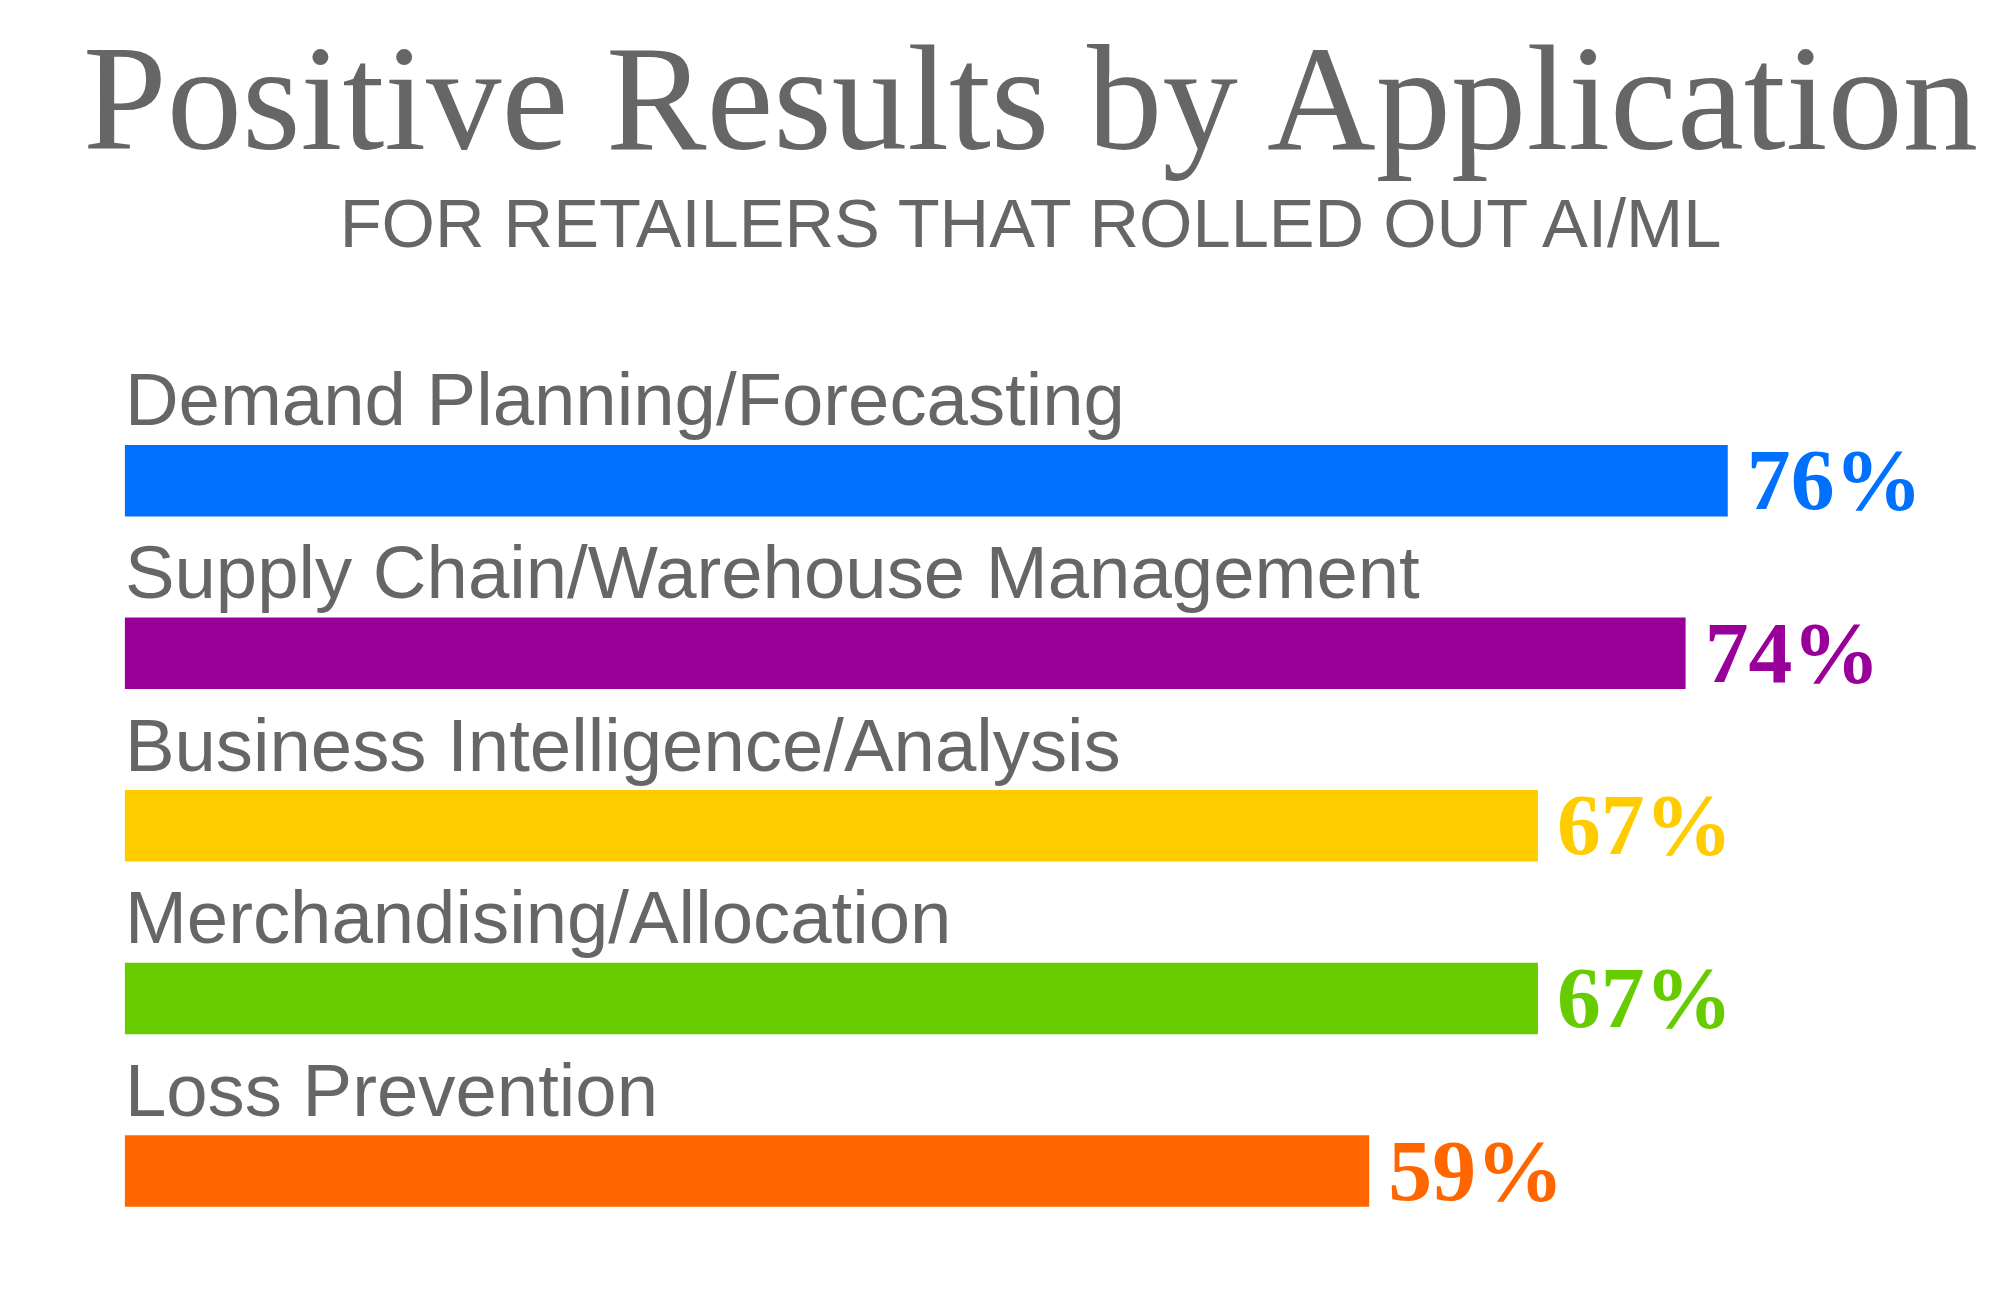 Image resolution: width=2000 pixels, height=1298 pixels. What do you see at coordinates (624, 400) in the screenshot?
I see `y-tick-label: Demand Planning/Forecasting` at bounding box center [624, 400].